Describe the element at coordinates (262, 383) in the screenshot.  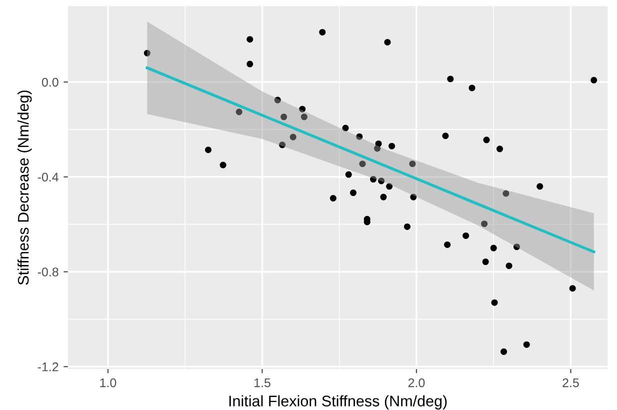
I see `x-tick-label: 1.5` at that location.